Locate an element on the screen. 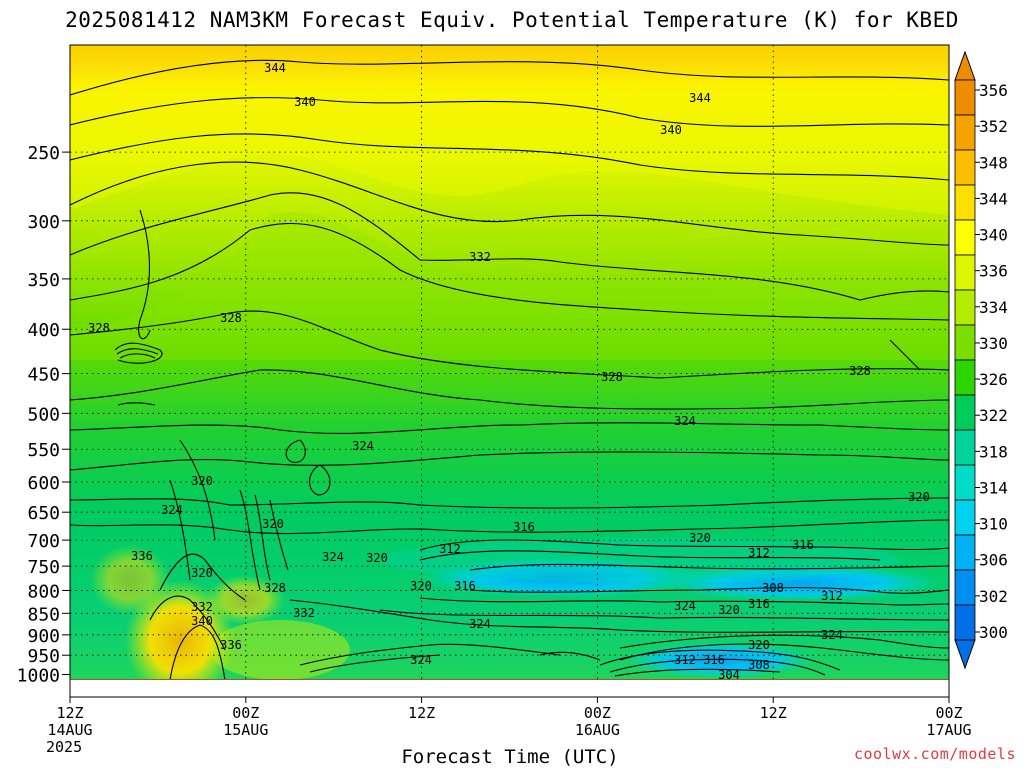 The image size is (1024, 768). y-tick-label-750: 750 is located at coordinates (43, 567).